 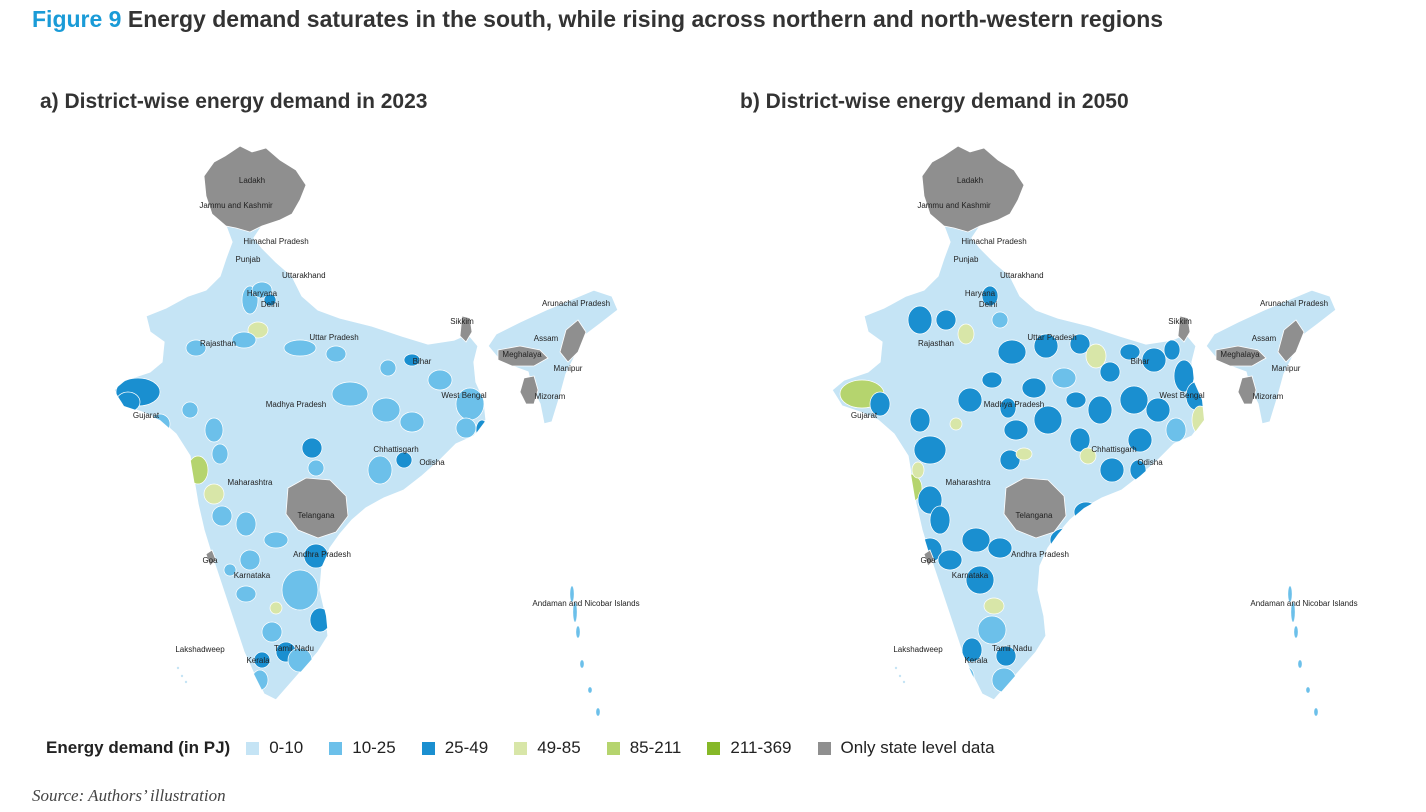 What do you see at coordinates (77, 19) in the screenshot?
I see `figure-number: Figure 9` at bounding box center [77, 19].